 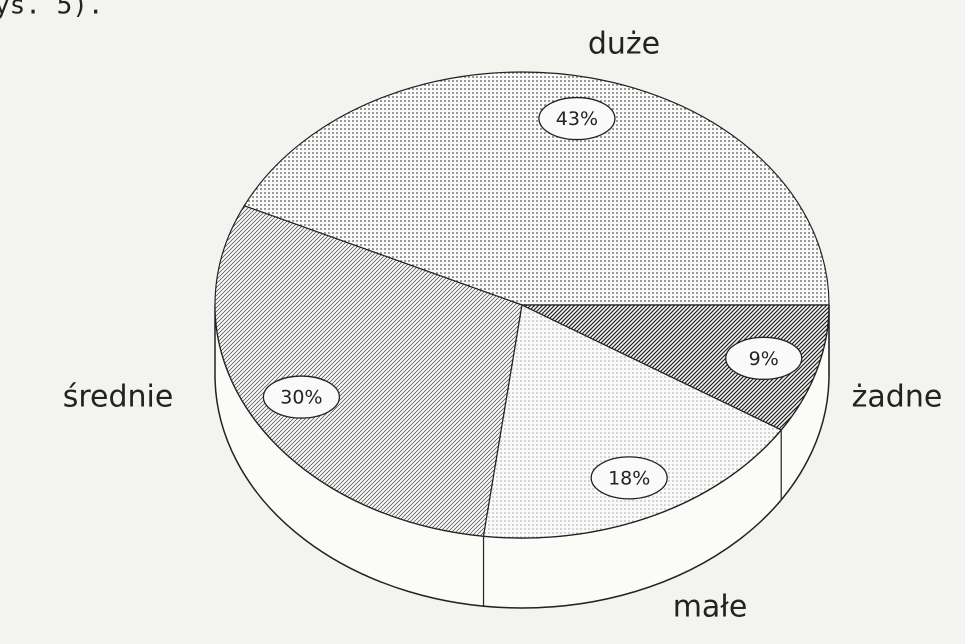 I want to click on category-label: żadne, so click(x=897, y=397).